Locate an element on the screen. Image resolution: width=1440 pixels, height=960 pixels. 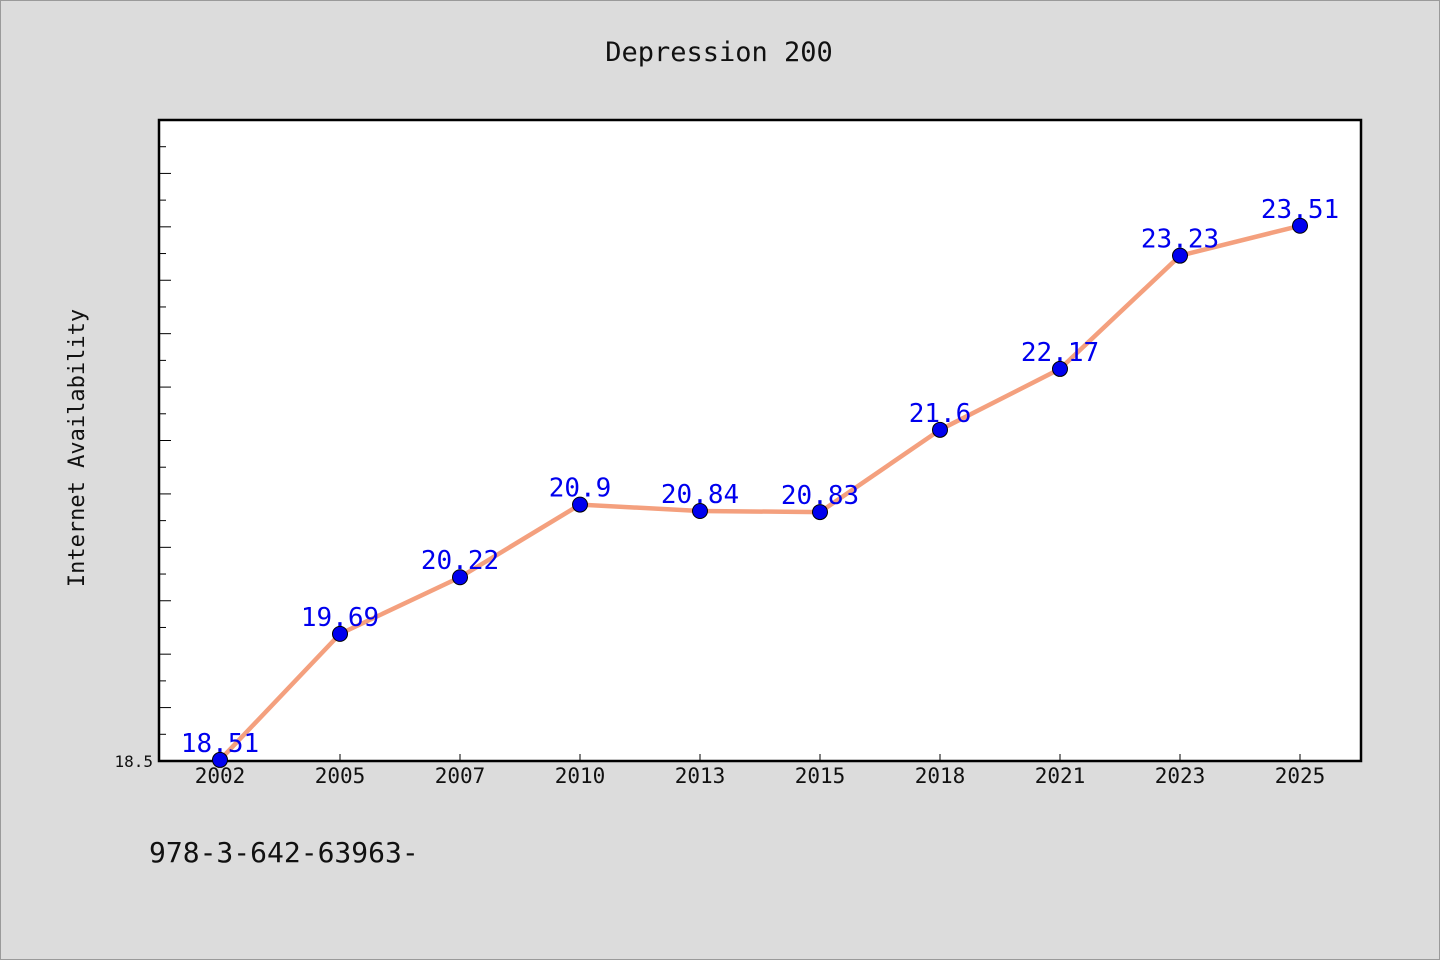
data-label: 20.84 is located at coordinates (700, 495).